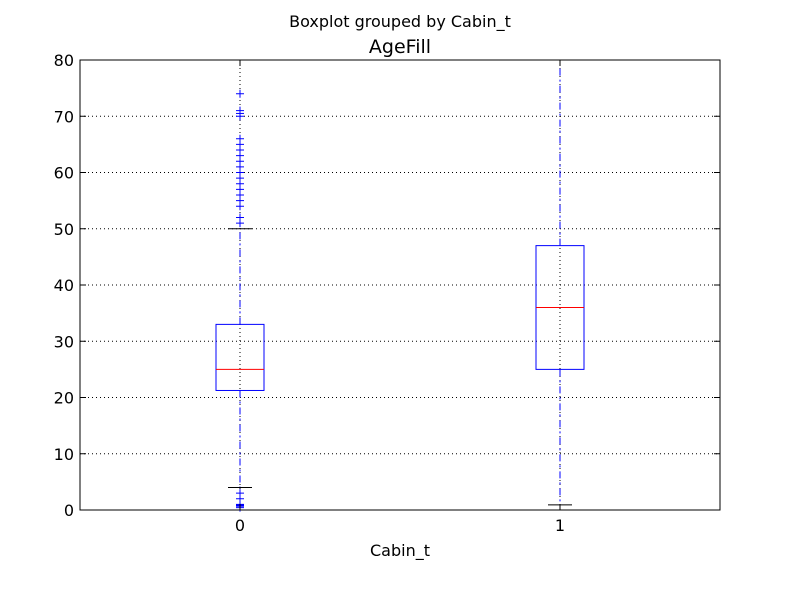 Image resolution: width=800 pixels, height=600 pixels. Describe the element at coordinates (64, 116) in the screenshot. I see `y-tick-label: 70` at that location.